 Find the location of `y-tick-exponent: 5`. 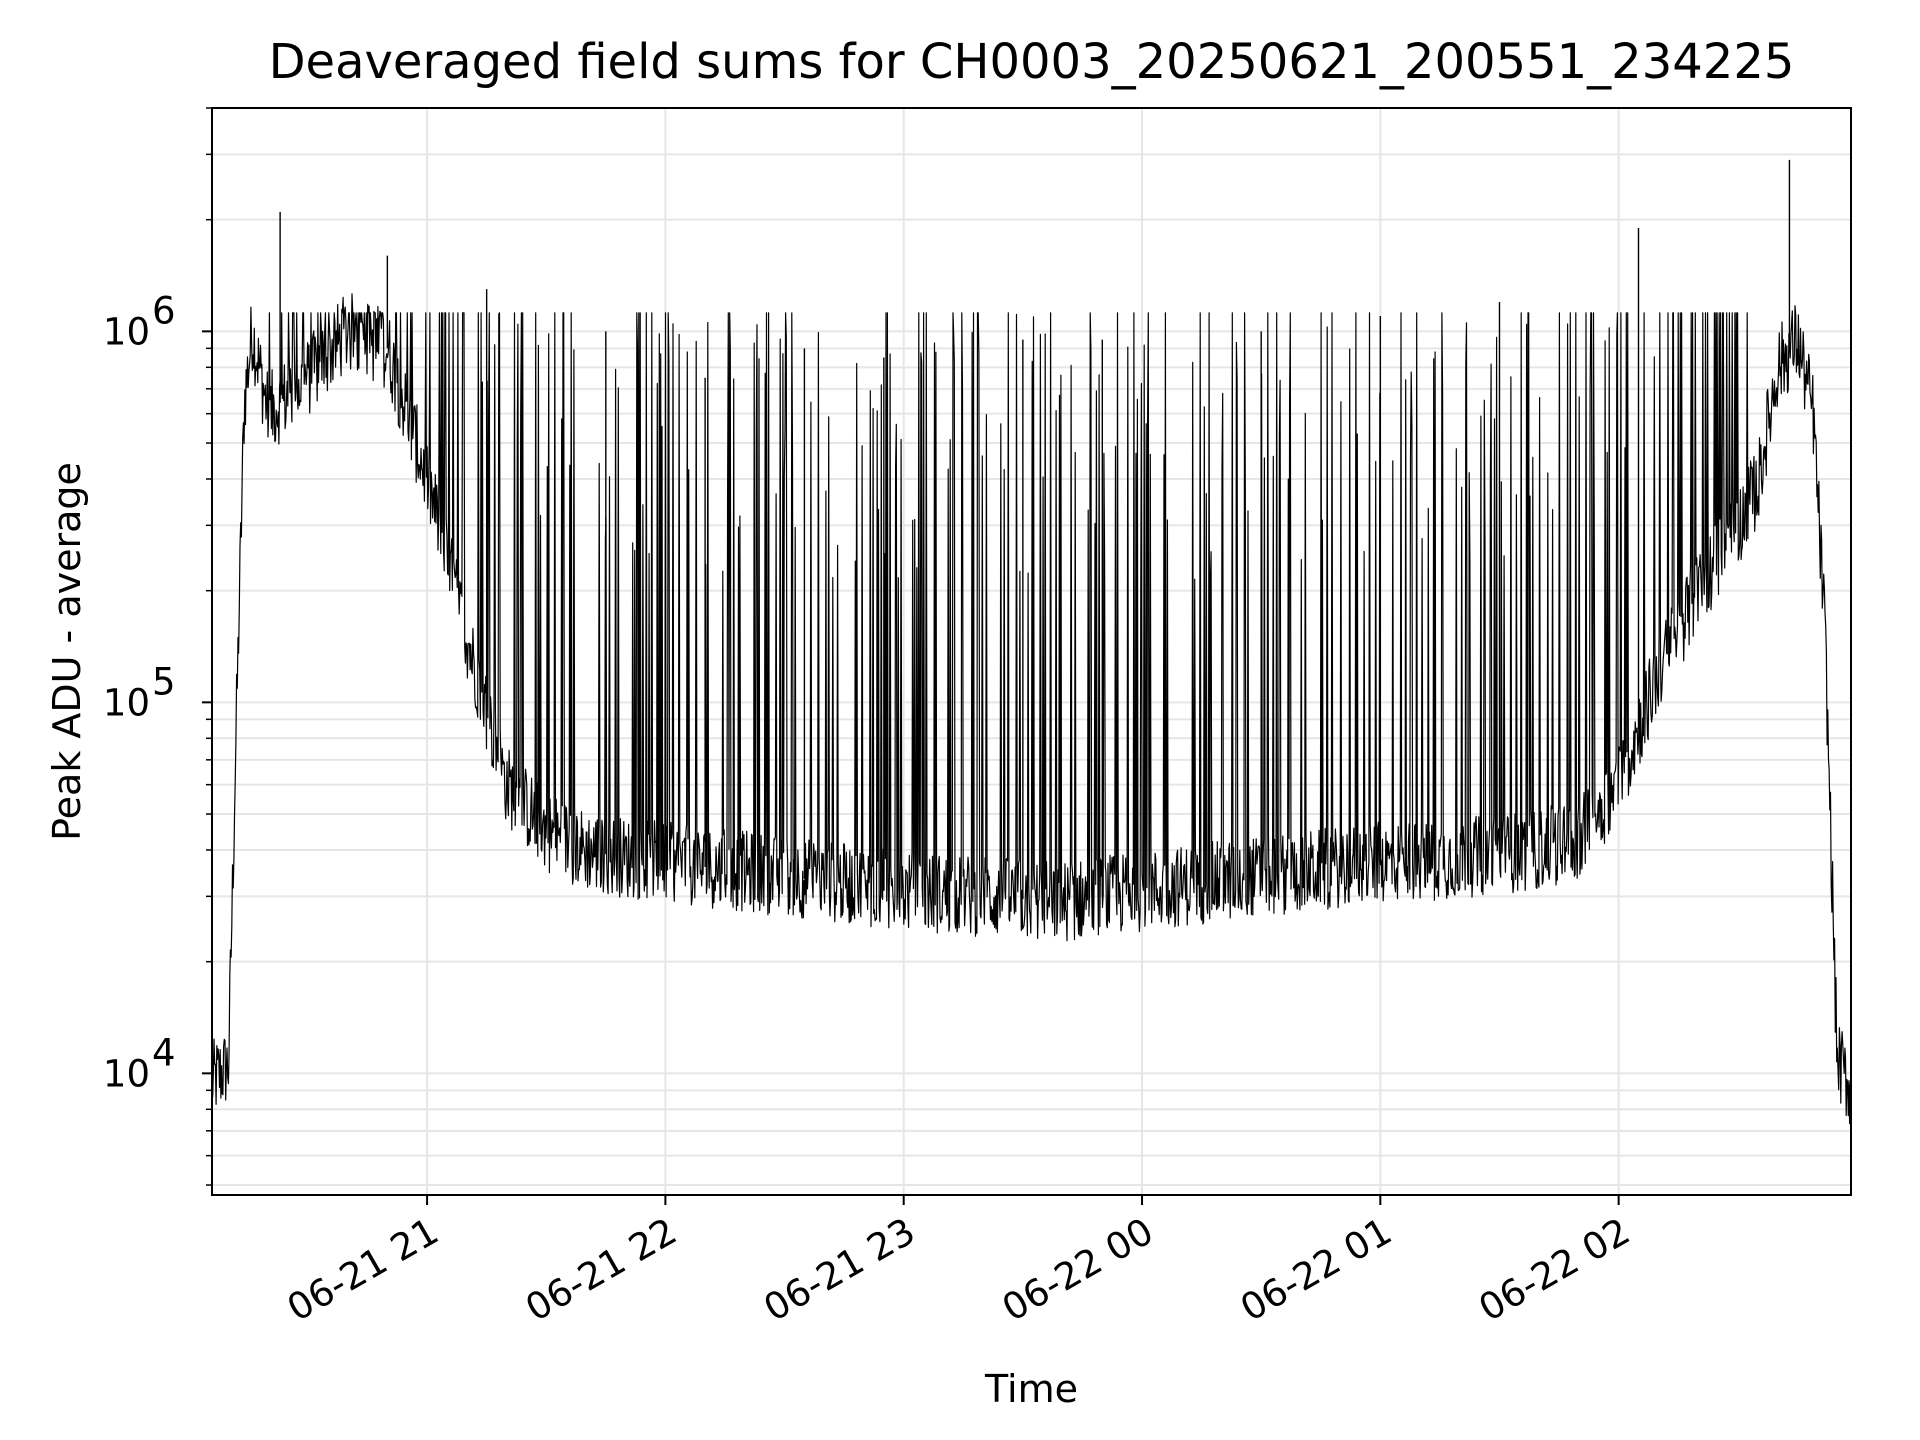

y-tick-exponent: 5 is located at coordinates (164, 681).